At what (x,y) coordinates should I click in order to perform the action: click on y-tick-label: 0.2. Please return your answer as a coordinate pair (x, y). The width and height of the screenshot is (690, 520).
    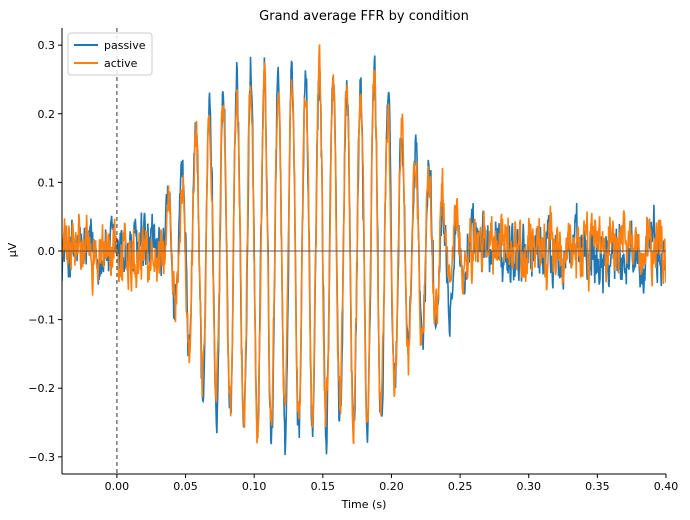
    Looking at the image, I should click on (47, 114).